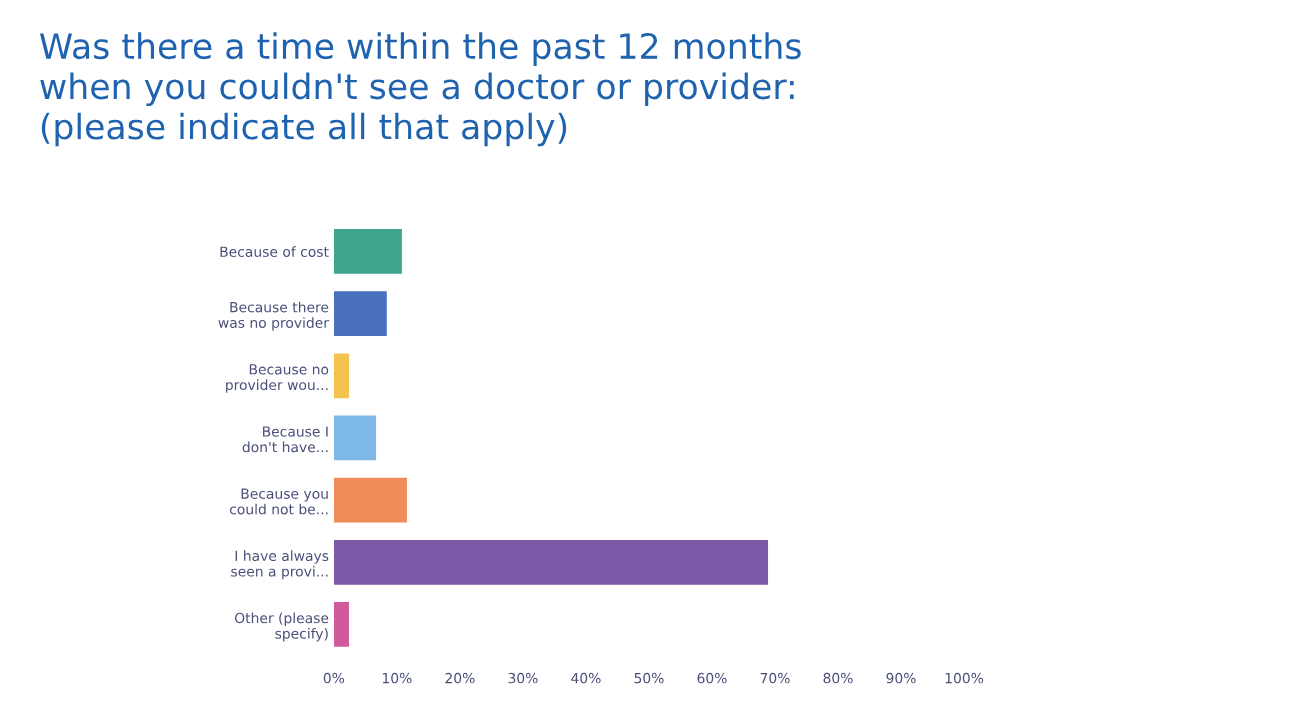 The image size is (1294, 718). I want to click on x-tick-label: 30%, so click(523, 678).